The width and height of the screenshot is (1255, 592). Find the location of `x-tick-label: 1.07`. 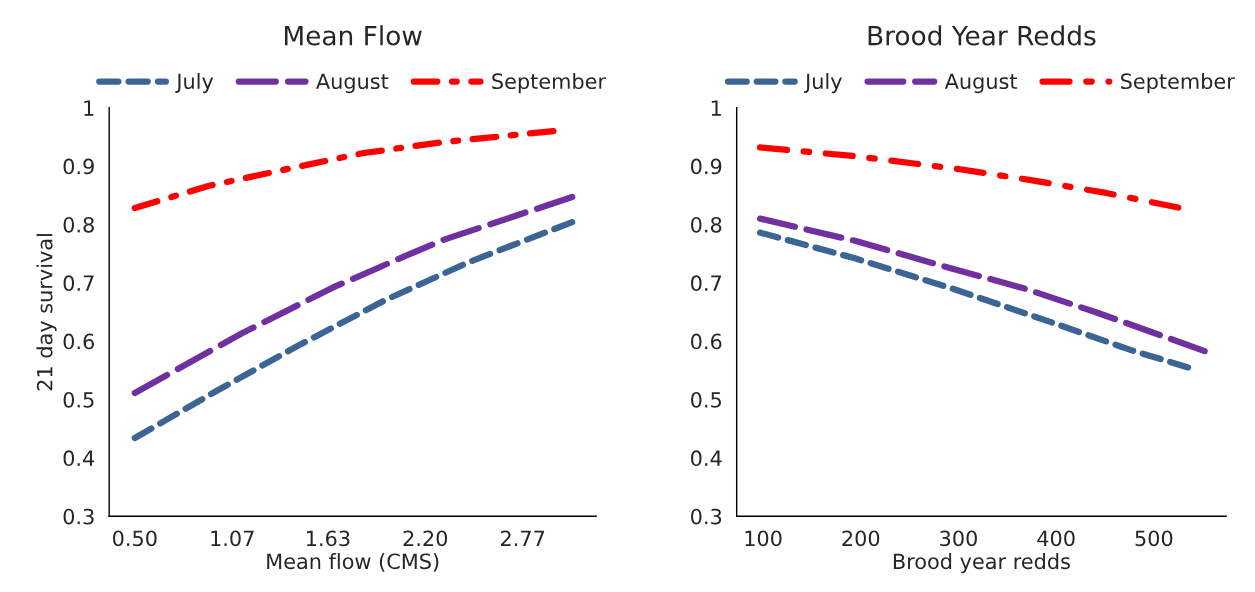

x-tick-label: 1.07 is located at coordinates (232, 538).